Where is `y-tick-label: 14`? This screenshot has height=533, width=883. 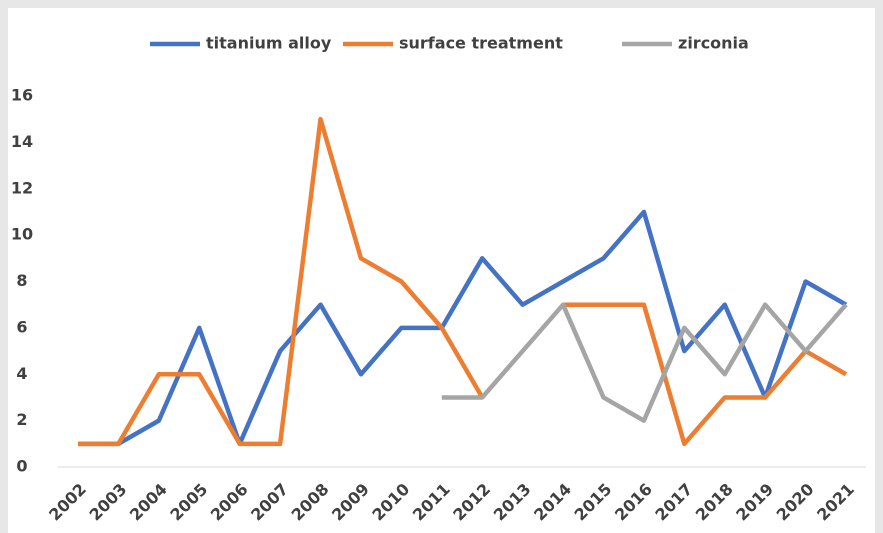
y-tick-label: 14 is located at coordinates (22, 141).